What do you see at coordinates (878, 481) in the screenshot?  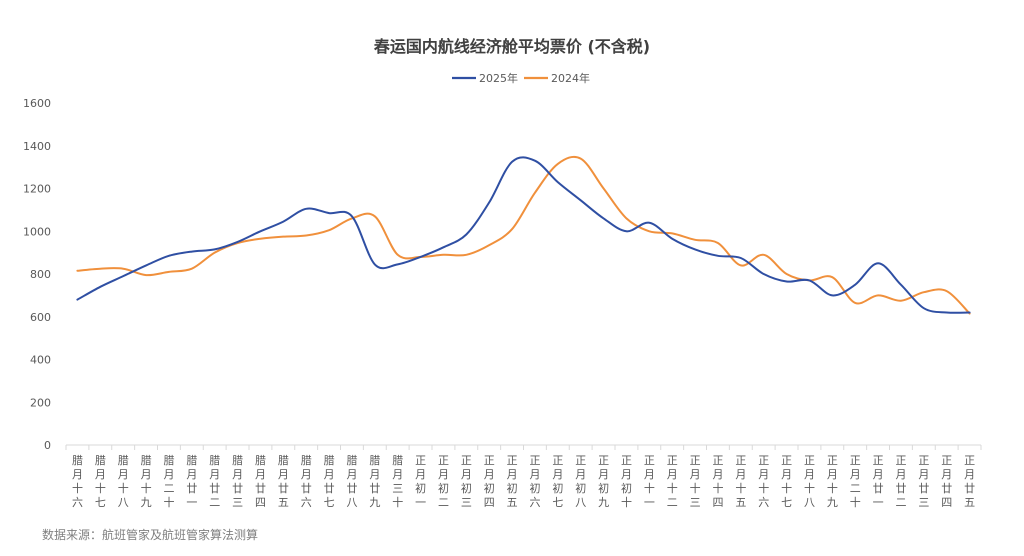 I see `x-tick-label: 正月廿一` at bounding box center [878, 481].